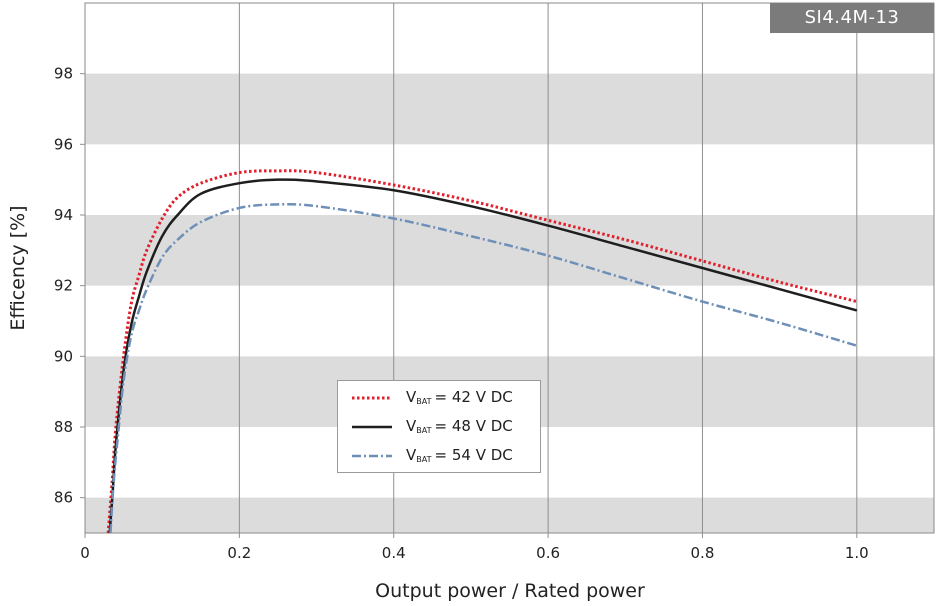 The image size is (944, 606). Describe the element at coordinates (372, 427) in the screenshot. I see `legend-line-48v` at that location.